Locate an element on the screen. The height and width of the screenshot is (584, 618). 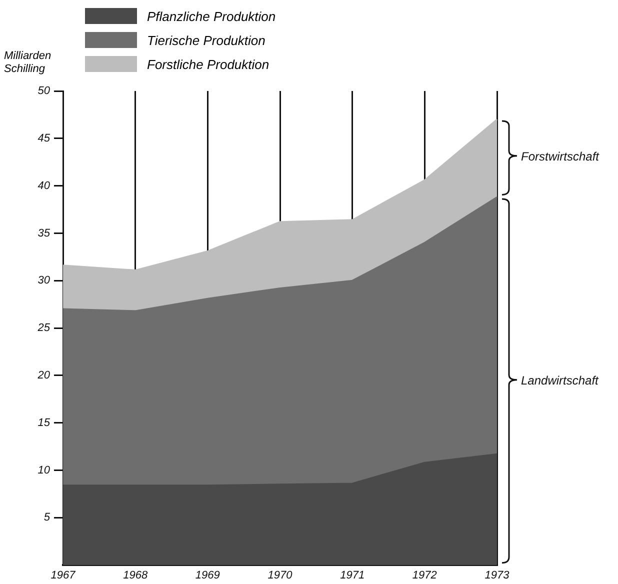
x-tick-label: 1967 is located at coordinates (63, 576).